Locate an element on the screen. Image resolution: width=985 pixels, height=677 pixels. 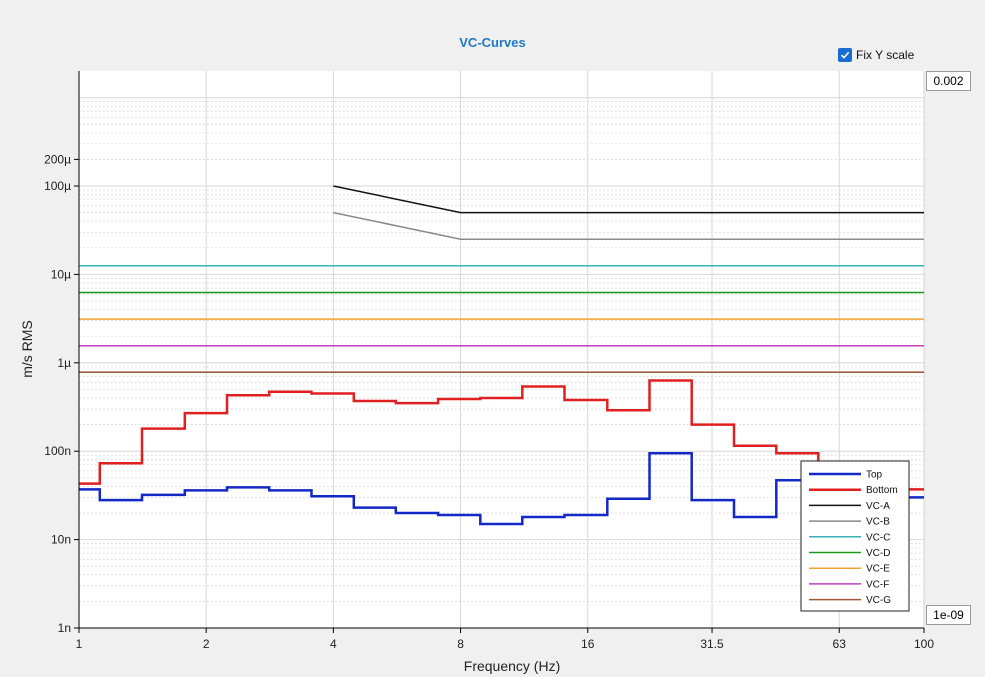
legend-label: VC-A is located at coordinates (878, 506).